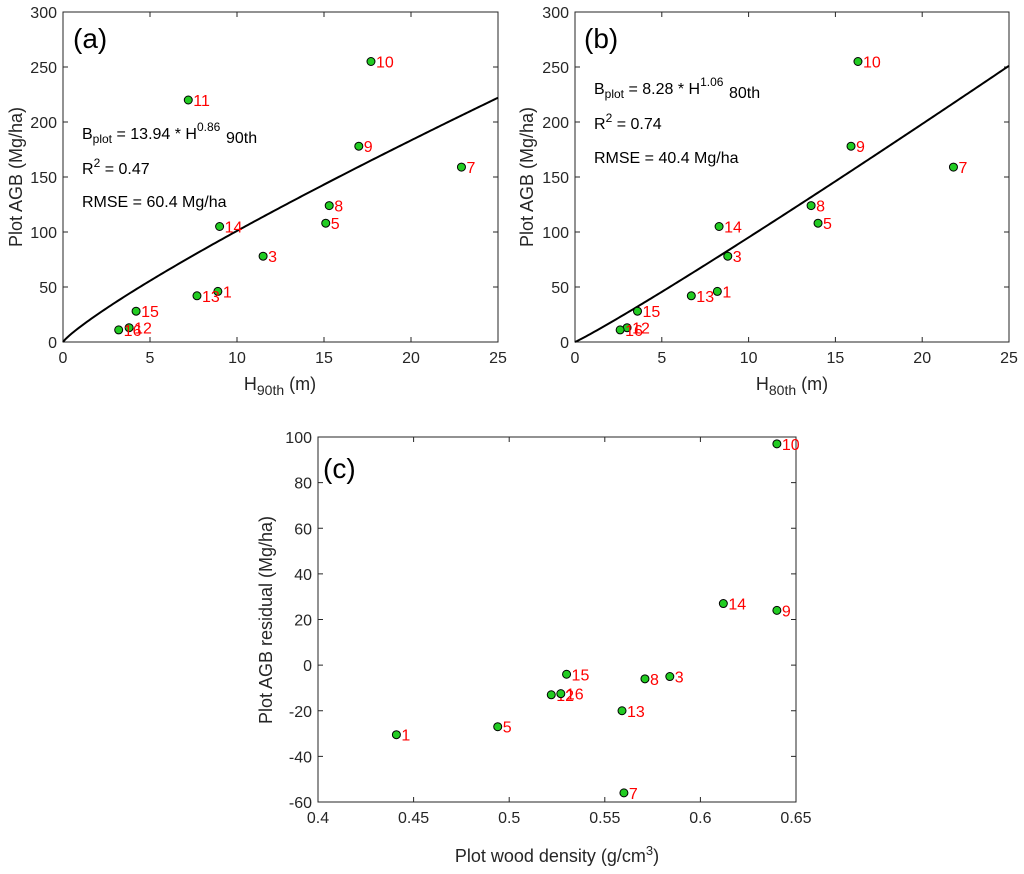 The height and width of the screenshot is (874, 1024). What do you see at coordinates (303, 621) in the screenshot?
I see `y-tick-label: 20` at bounding box center [303, 621].